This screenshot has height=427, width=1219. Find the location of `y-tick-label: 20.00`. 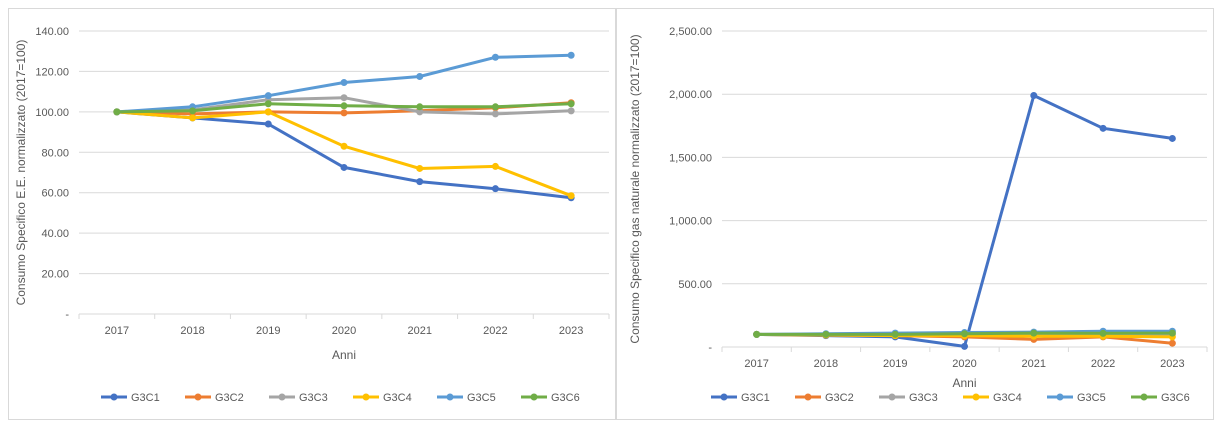

y-tick-label: 20.00 is located at coordinates (55, 275).